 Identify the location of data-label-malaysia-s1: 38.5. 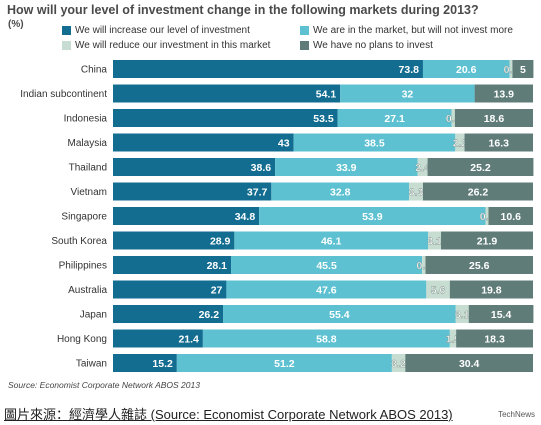
(374, 144).